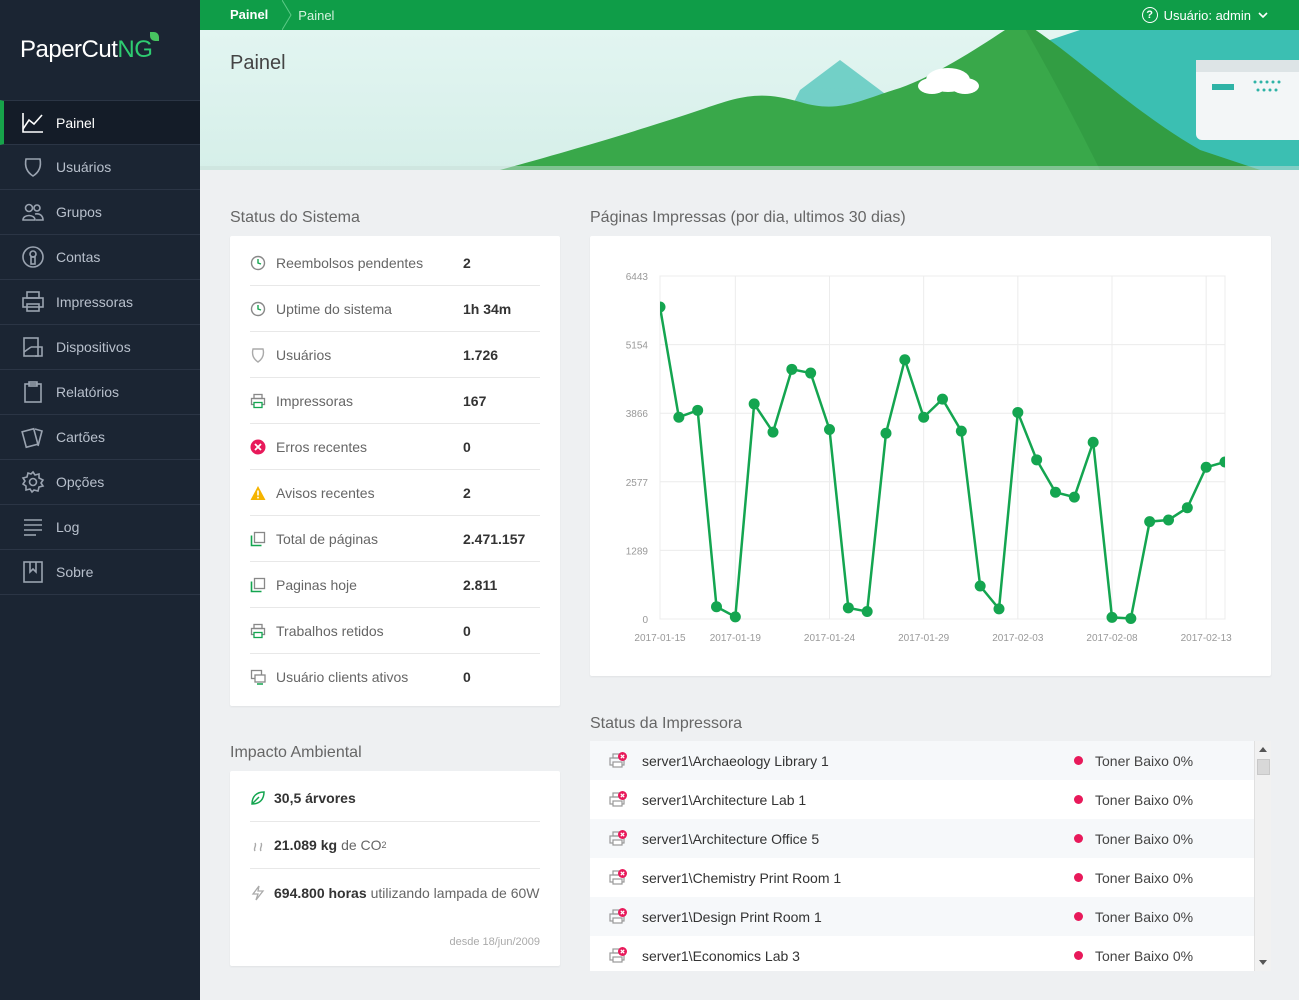 Image resolution: width=1299 pixels, height=1000 pixels. I want to click on scroll-down-icon, so click(1263, 962).